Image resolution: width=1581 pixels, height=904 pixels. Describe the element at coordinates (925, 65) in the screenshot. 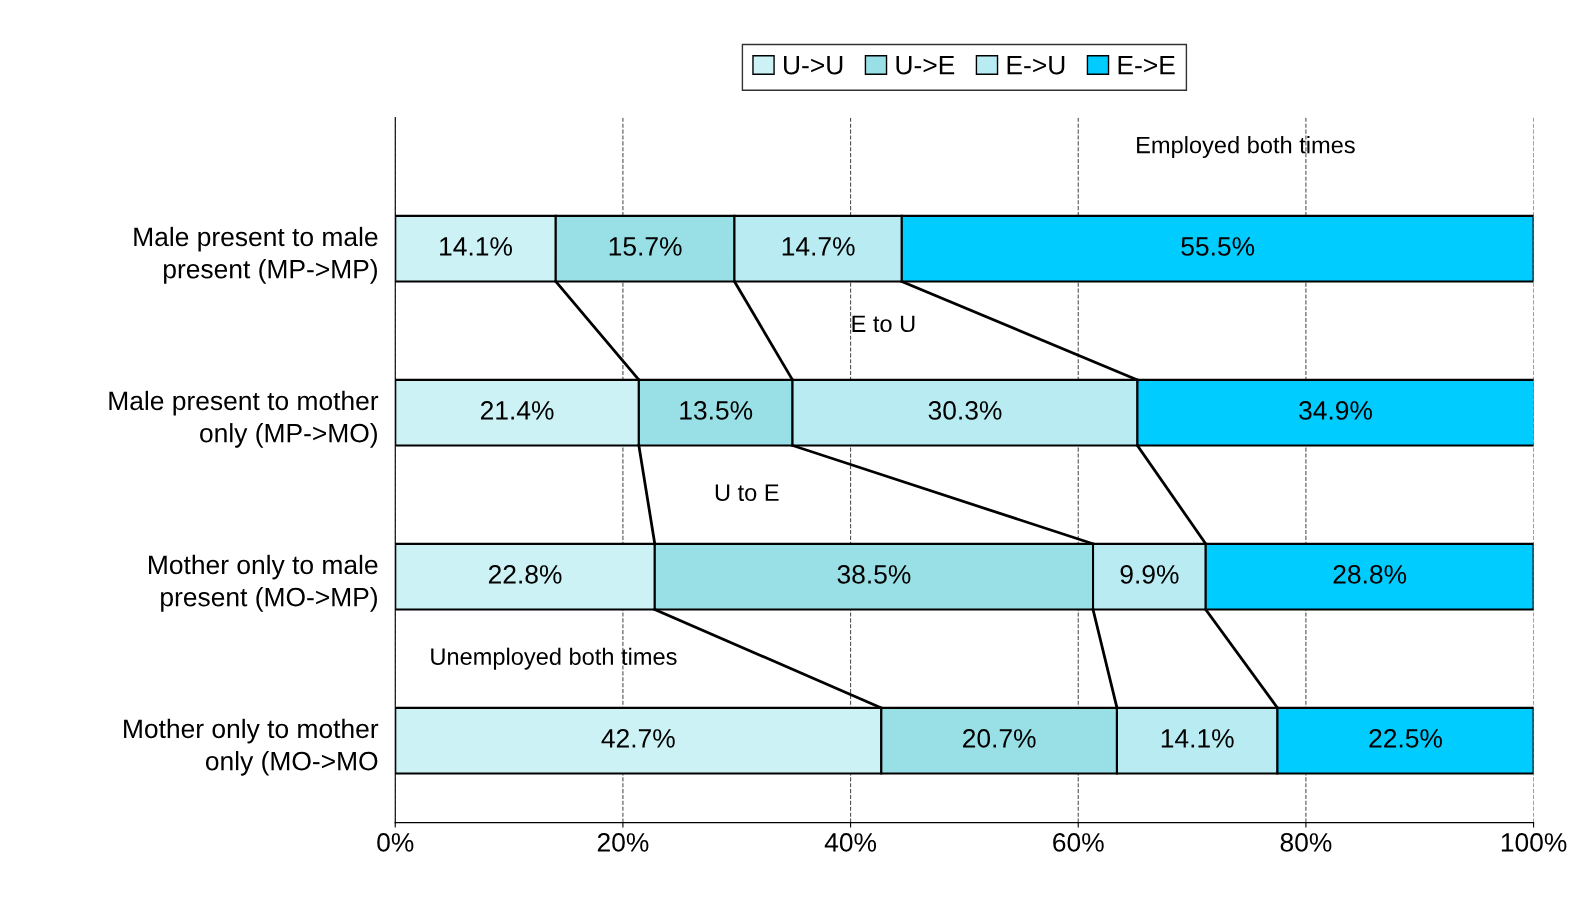

I see `legend-label: U->E` at that location.